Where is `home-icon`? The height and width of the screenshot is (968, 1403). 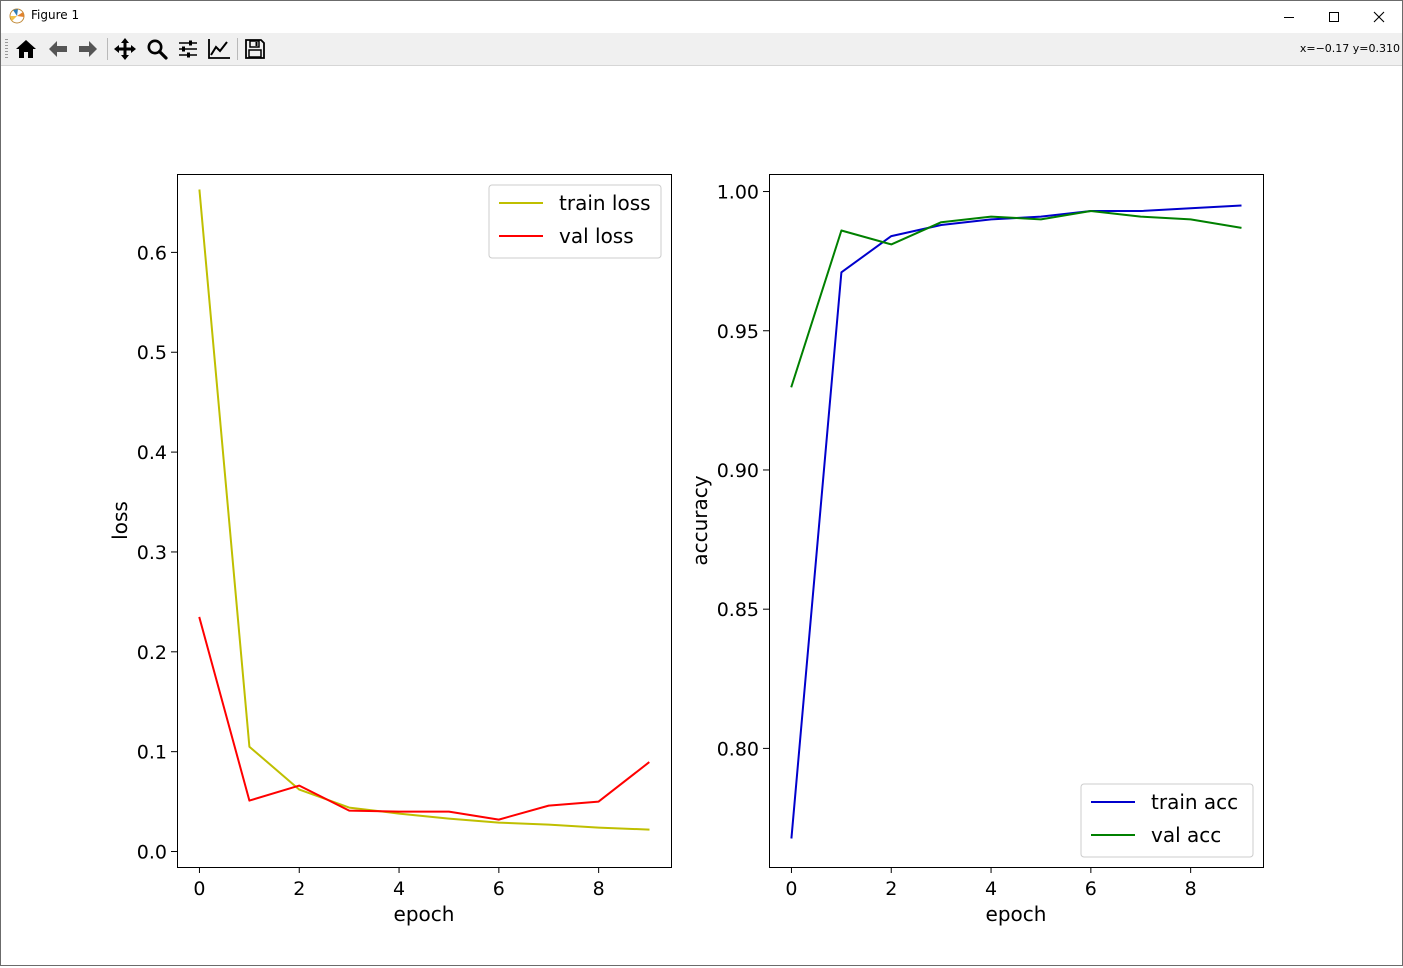 home-icon is located at coordinates (26, 49).